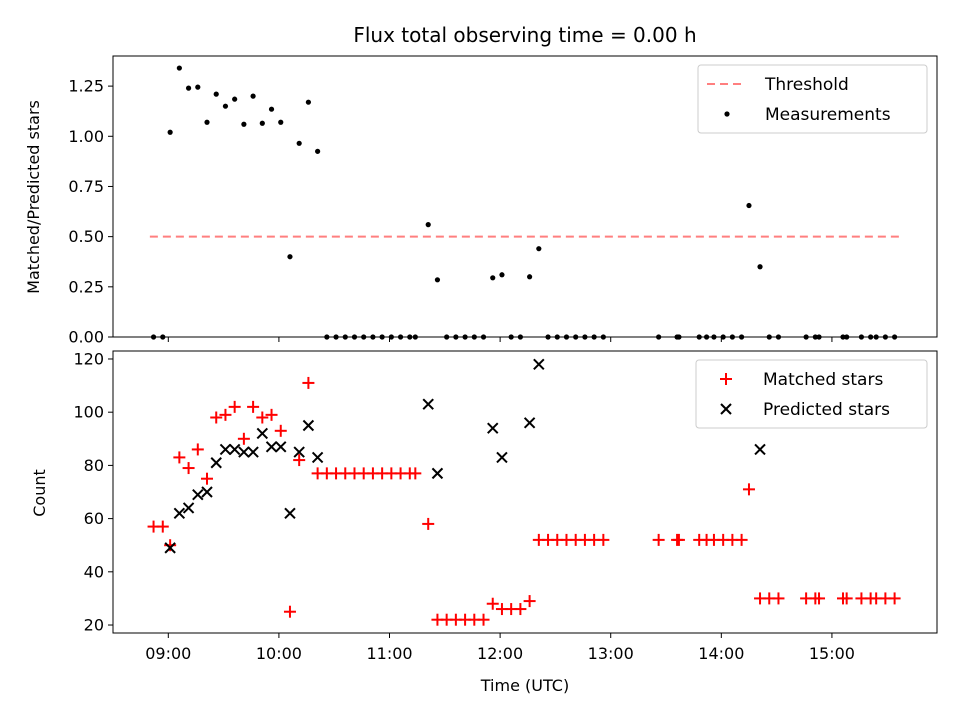  Describe the element at coordinates (39, 493) in the screenshot. I see `bottom-y-axis-label: Count` at that location.